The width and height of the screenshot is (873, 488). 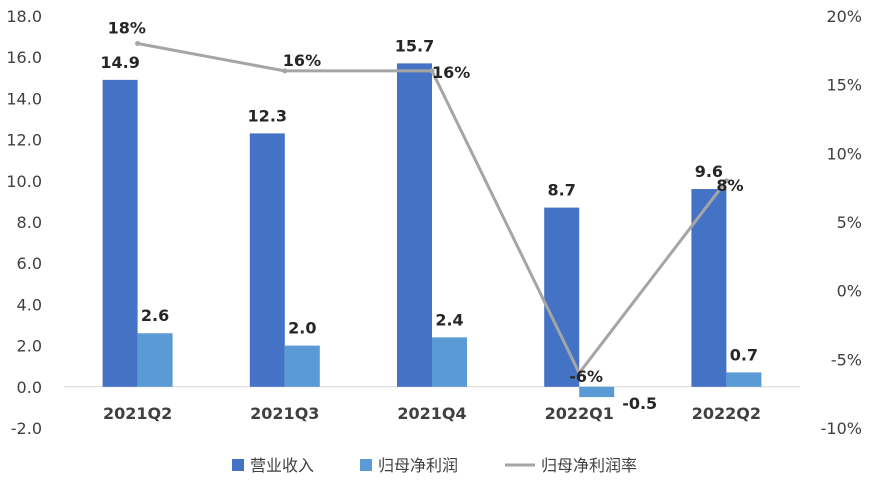 What do you see at coordinates (29, 304) in the screenshot?
I see `left-tick-label: 4.0` at bounding box center [29, 304].